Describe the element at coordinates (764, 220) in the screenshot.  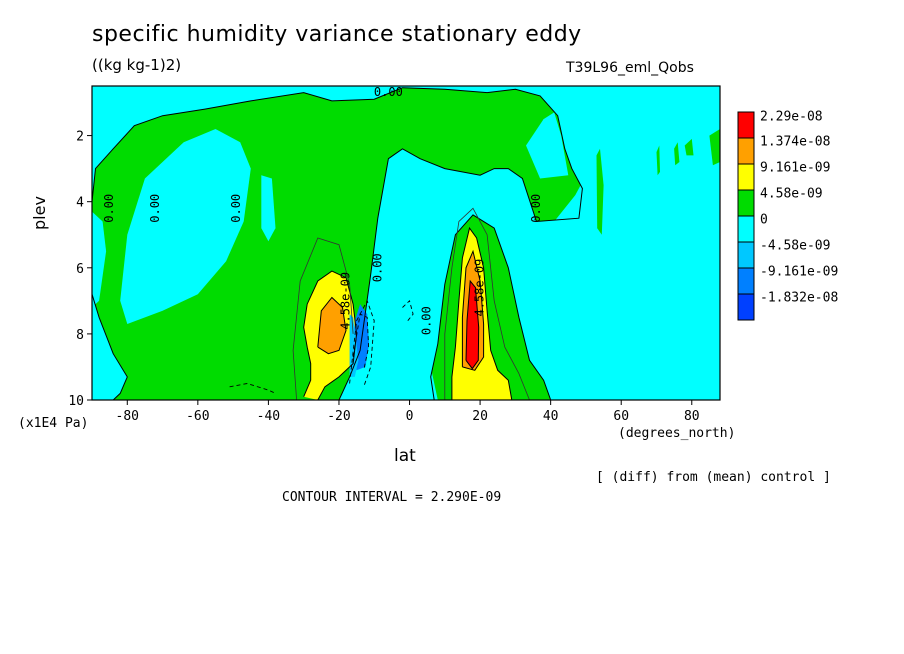
I see `legend-label: 0` at that location.